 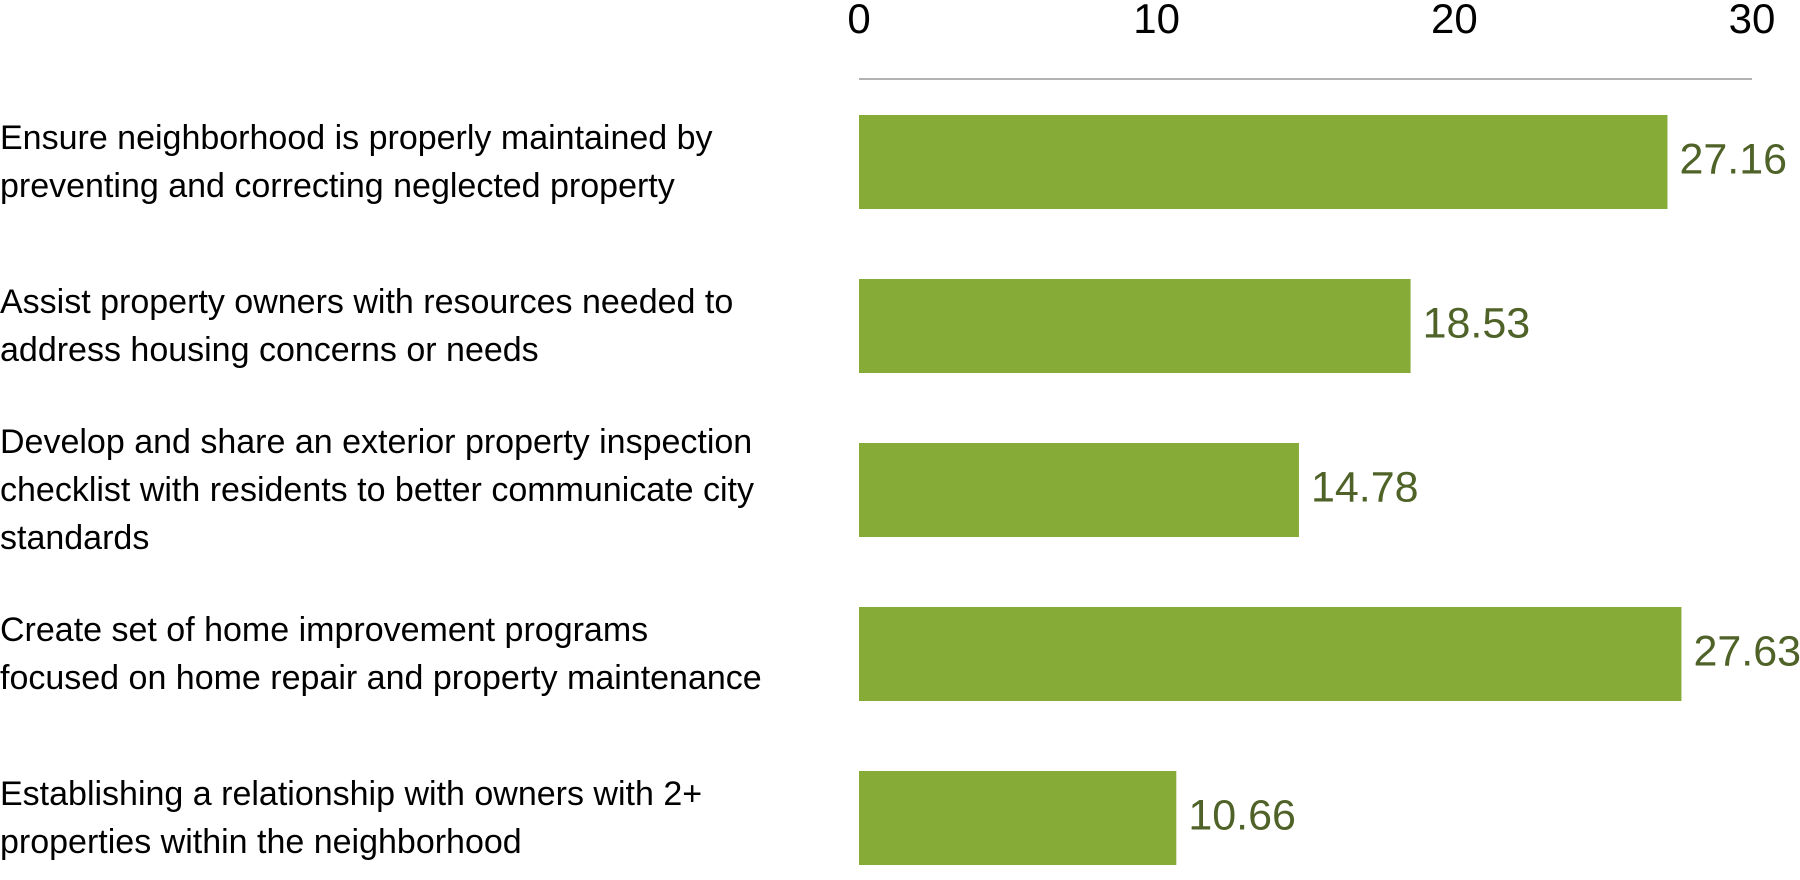 What do you see at coordinates (1752, 21) in the screenshot?
I see `x-tick-label: 30` at bounding box center [1752, 21].